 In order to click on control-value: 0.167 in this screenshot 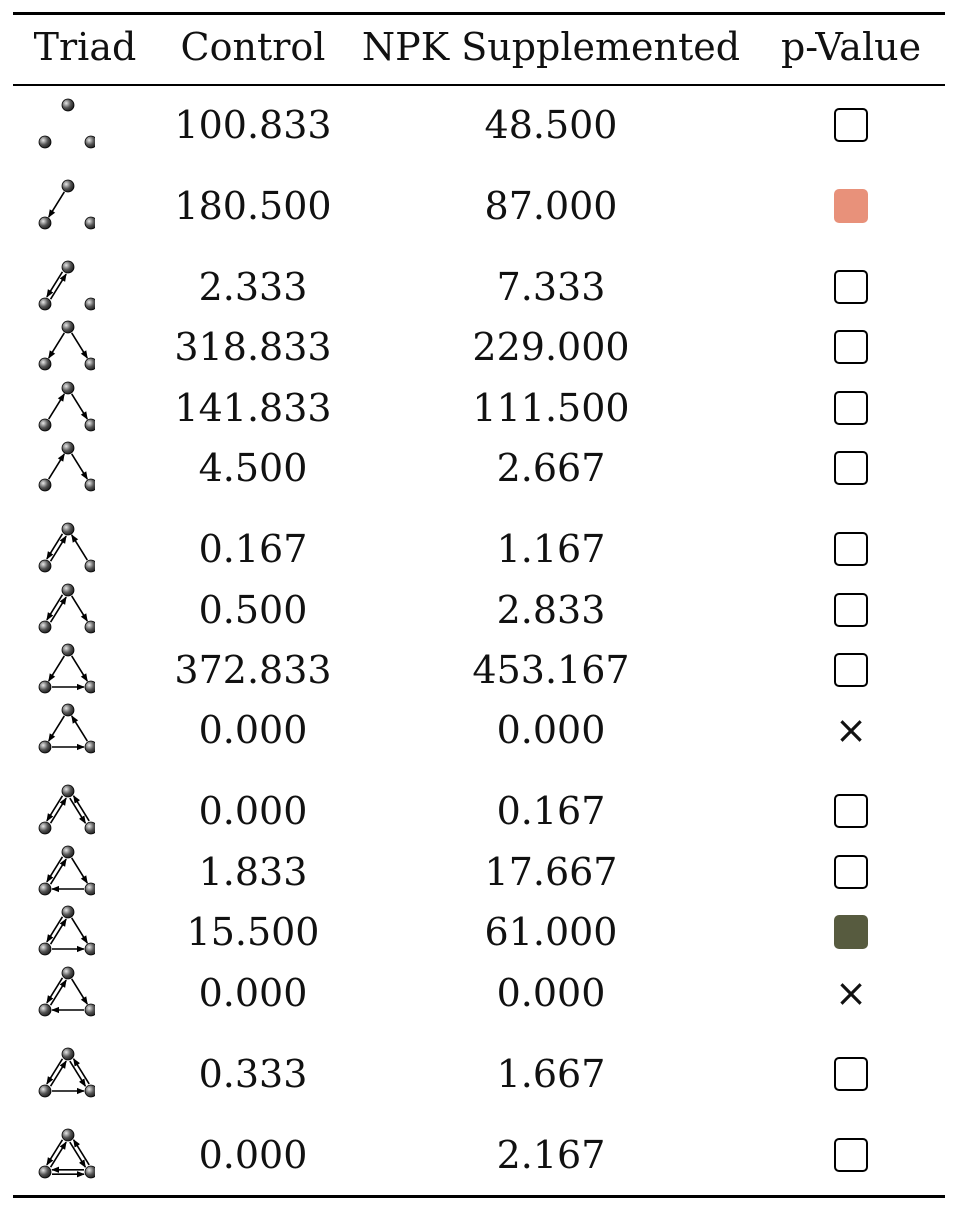, I will do `click(253, 549)`.